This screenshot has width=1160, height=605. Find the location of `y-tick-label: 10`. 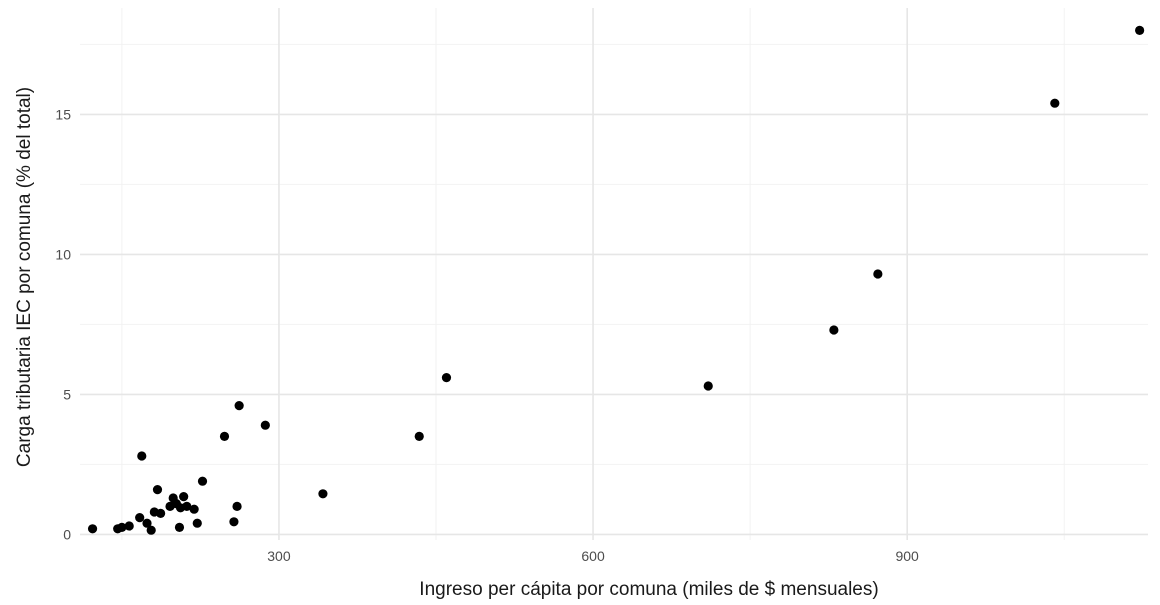

y-tick-label: 10 is located at coordinates (63, 254).